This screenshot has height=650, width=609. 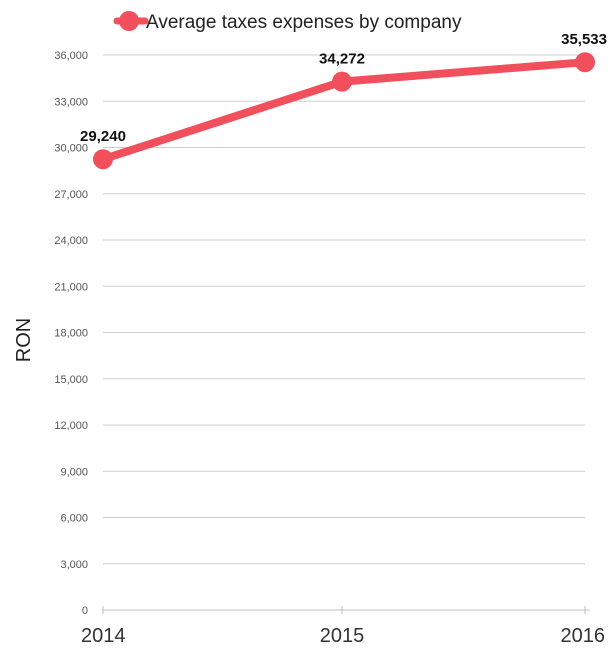 I want to click on y-axis-label: RON, so click(x=24, y=340).